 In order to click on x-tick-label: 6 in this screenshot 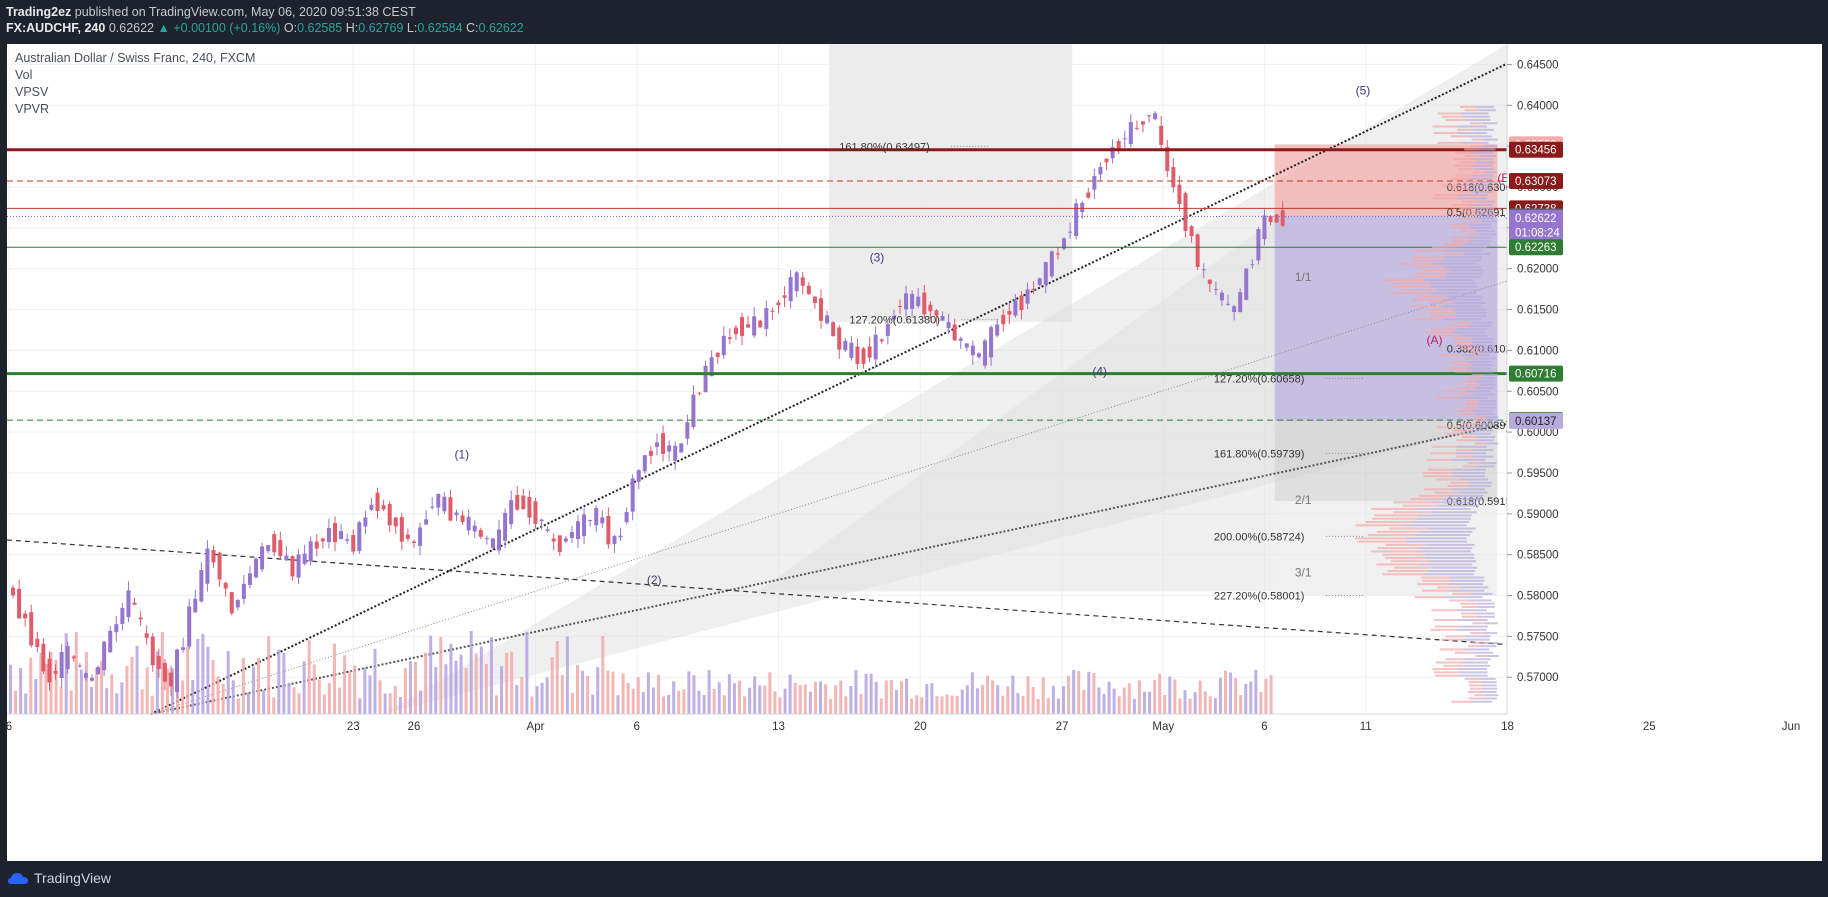, I will do `click(1264, 727)`.